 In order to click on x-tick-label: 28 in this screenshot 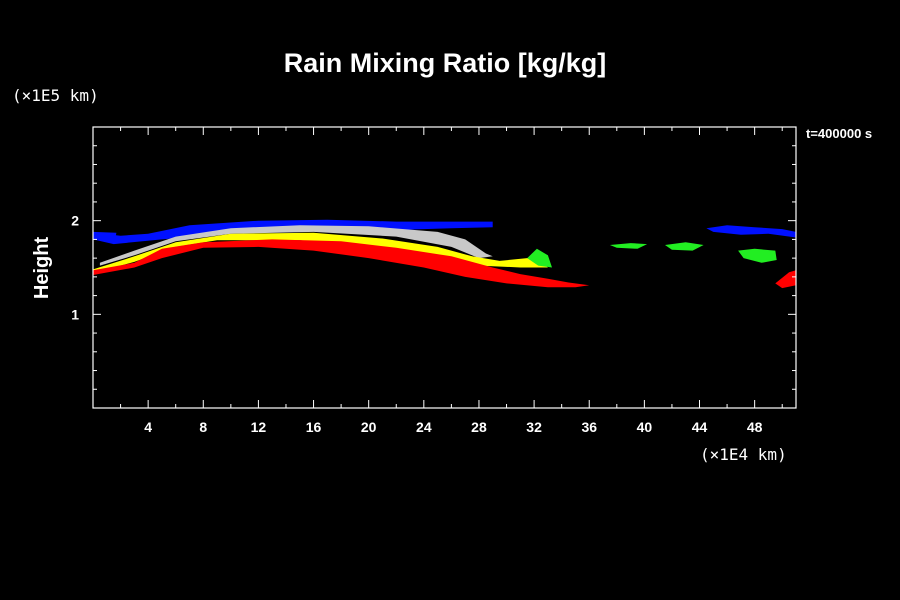, I will do `click(479, 427)`.